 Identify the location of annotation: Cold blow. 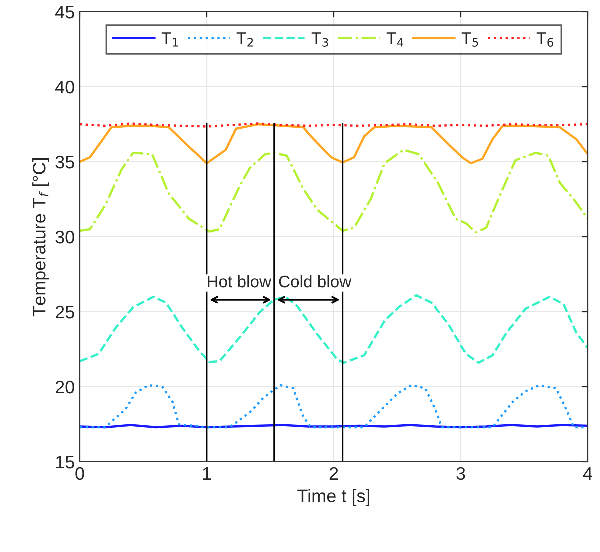
(315, 281).